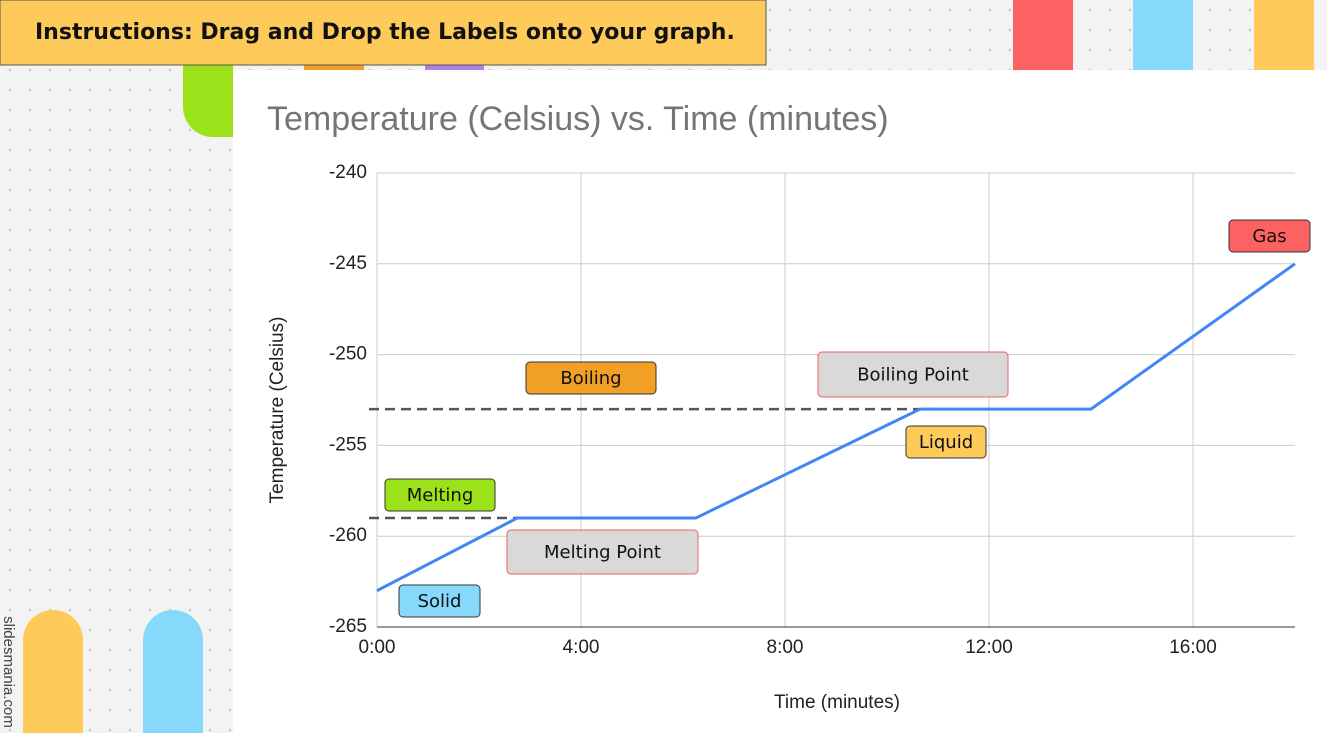 The image size is (1327, 733). Describe the element at coordinates (348, 172) in the screenshot. I see `y-tick-label: -240` at that location.